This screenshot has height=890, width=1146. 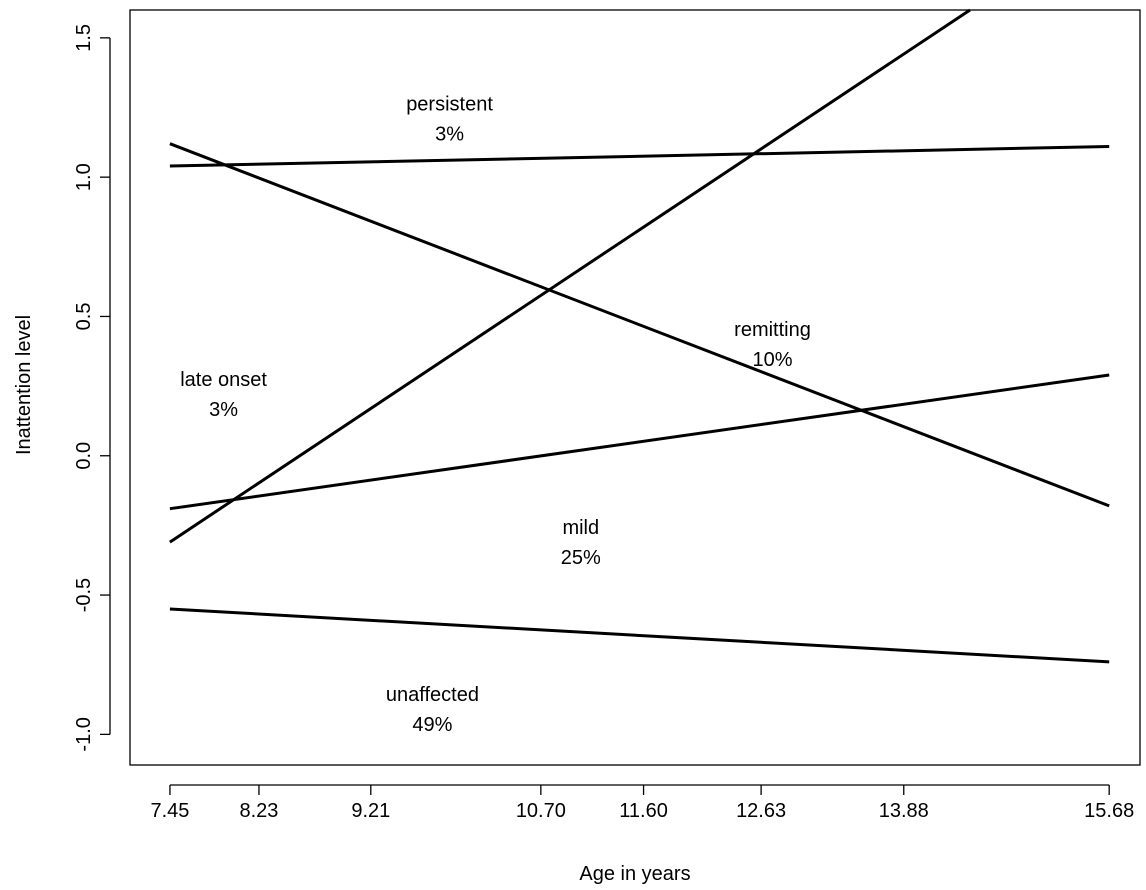 What do you see at coordinates (761, 811) in the screenshot?
I see `x-tick-label: 12.63` at bounding box center [761, 811].